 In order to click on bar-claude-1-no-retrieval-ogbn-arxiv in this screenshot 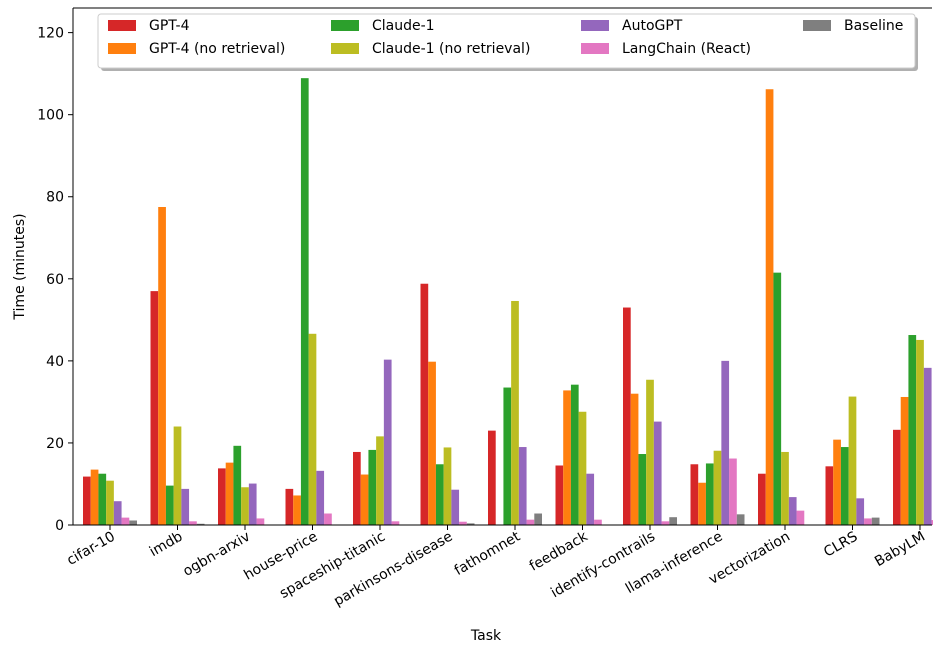, I will do `click(245, 506)`.